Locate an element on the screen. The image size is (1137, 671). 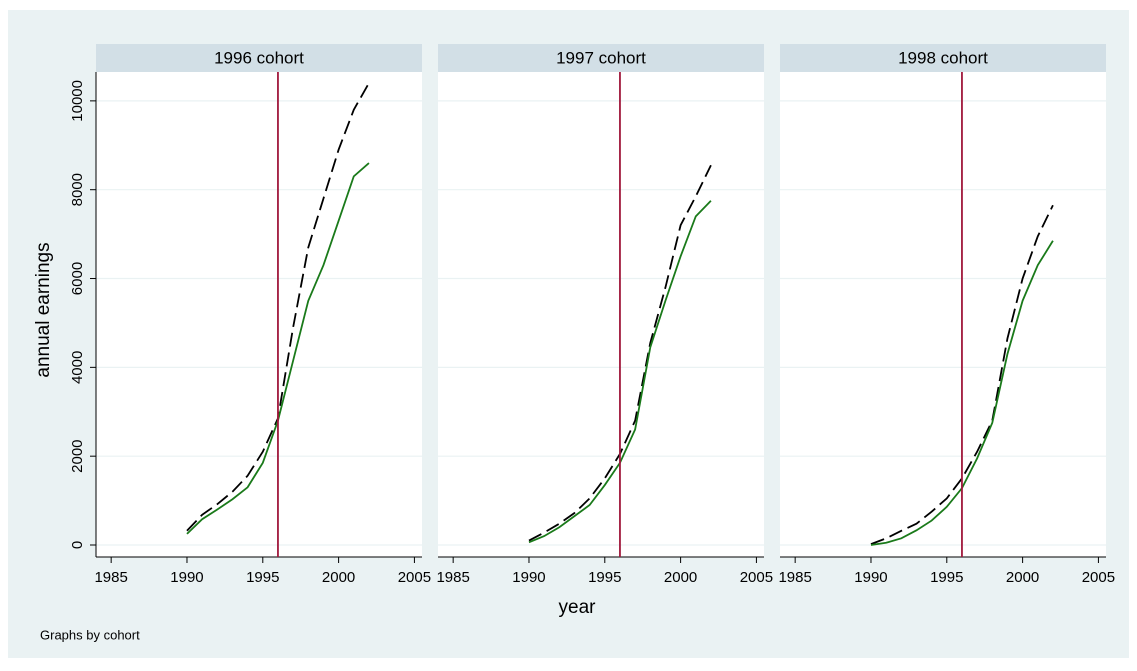
y-tick-label: 10000 is located at coordinates (77, 101).